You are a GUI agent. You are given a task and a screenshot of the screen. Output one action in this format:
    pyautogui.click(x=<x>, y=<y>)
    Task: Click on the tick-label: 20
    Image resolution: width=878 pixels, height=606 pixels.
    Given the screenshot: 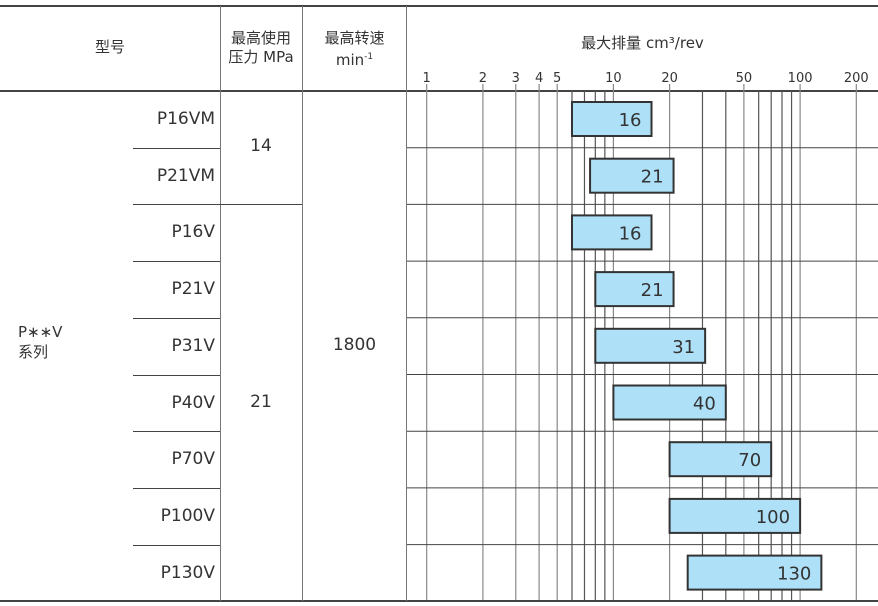 What is the action you would take?
    pyautogui.click(x=669, y=78)
    